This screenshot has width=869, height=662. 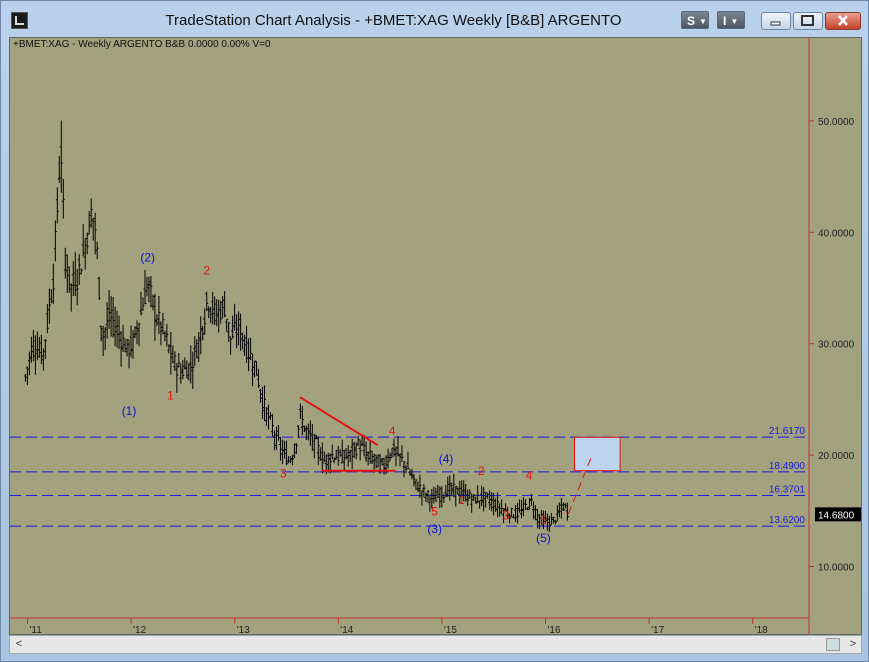 I want to click on last-price-label: 14.6800, so click(x=836, y=515).